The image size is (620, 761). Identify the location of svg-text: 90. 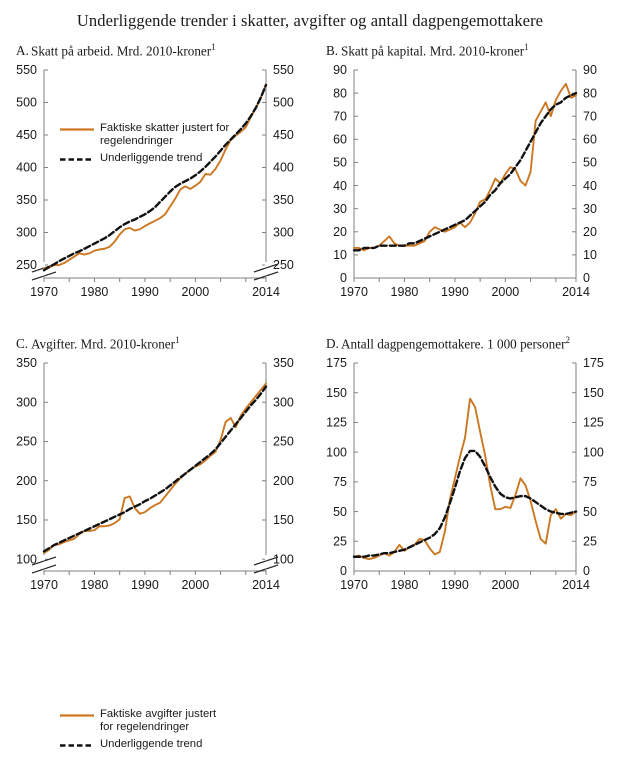
(340, 70).